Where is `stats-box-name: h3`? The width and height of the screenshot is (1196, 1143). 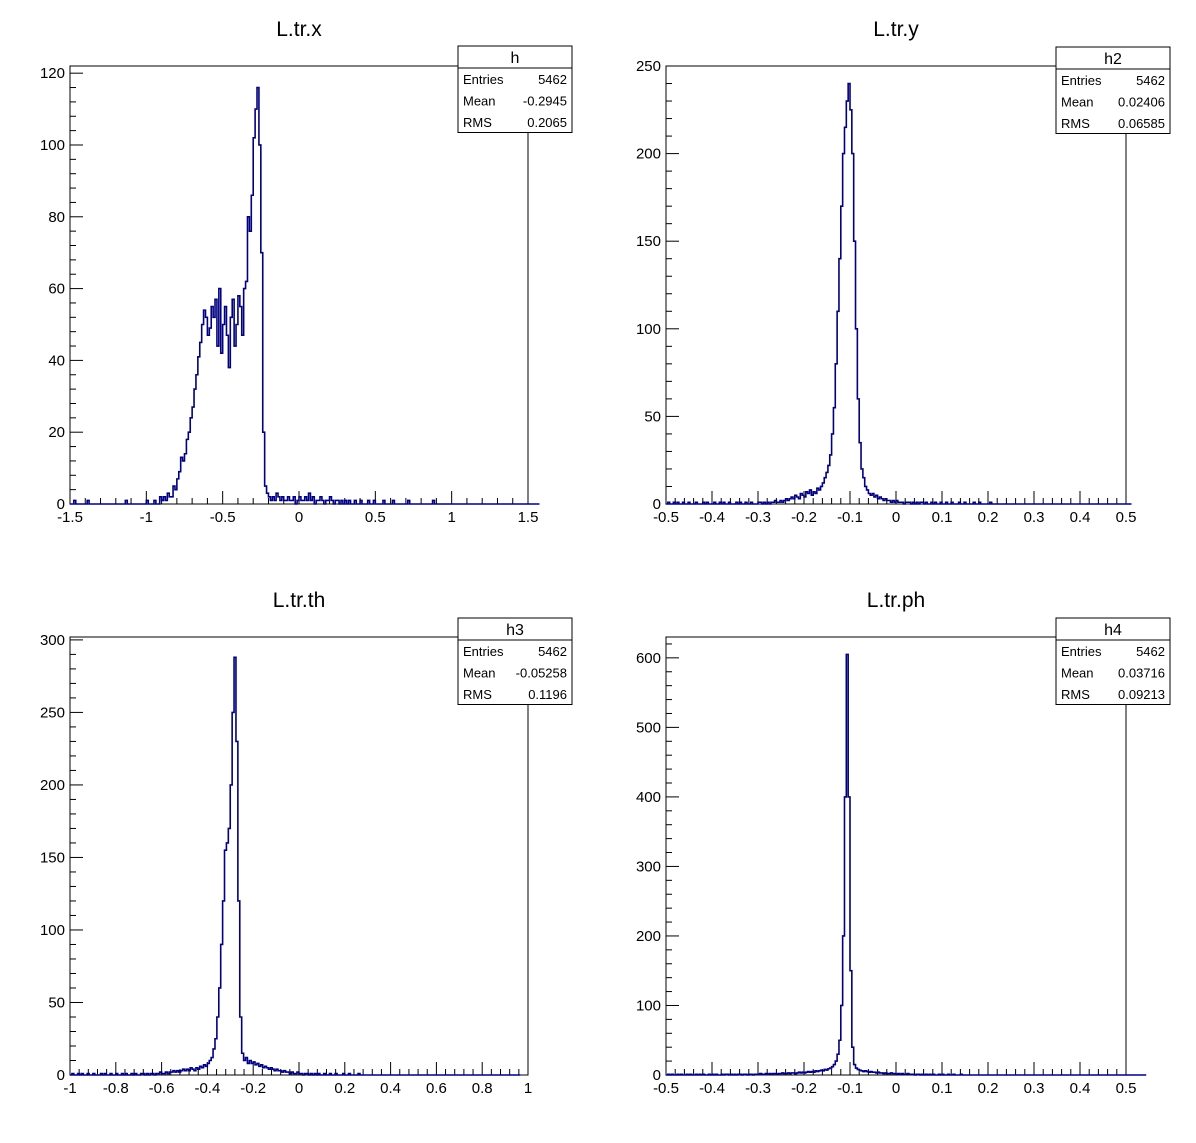
stats-box-name: h3 is located at coordinates (515, 630).